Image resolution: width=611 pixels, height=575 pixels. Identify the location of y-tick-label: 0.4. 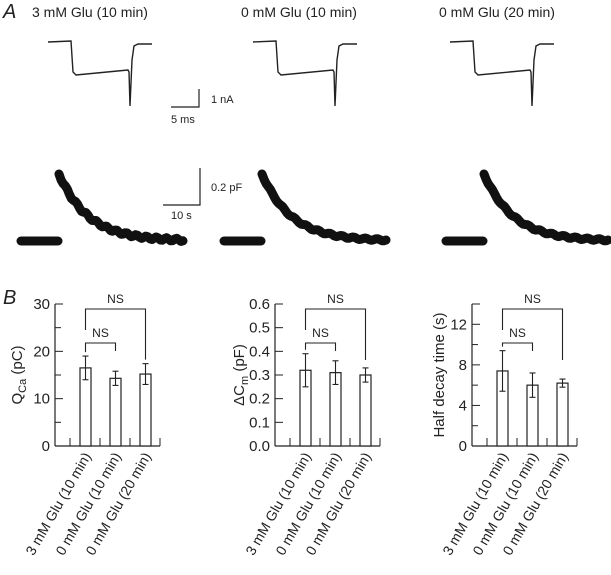
(259, 351).